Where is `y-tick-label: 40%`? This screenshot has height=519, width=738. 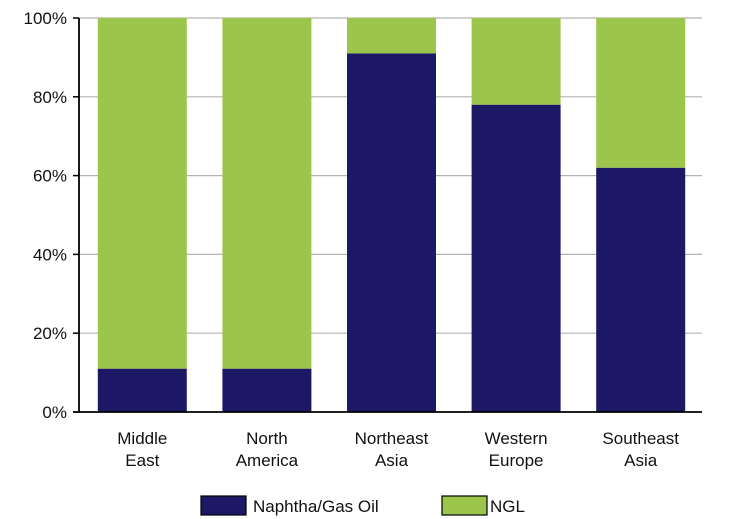 y-tick-label: 40% is located at coordinates (50, 254).